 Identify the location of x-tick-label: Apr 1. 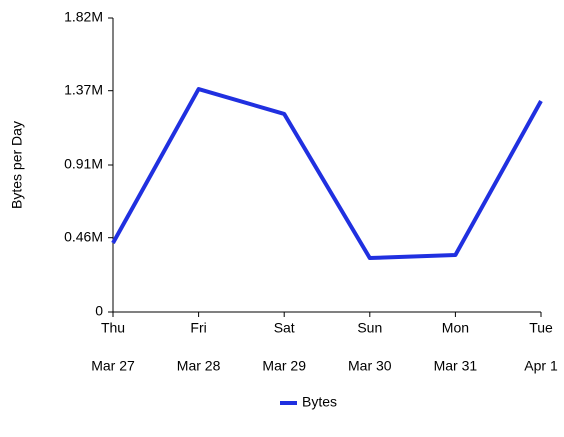
(541, 366).